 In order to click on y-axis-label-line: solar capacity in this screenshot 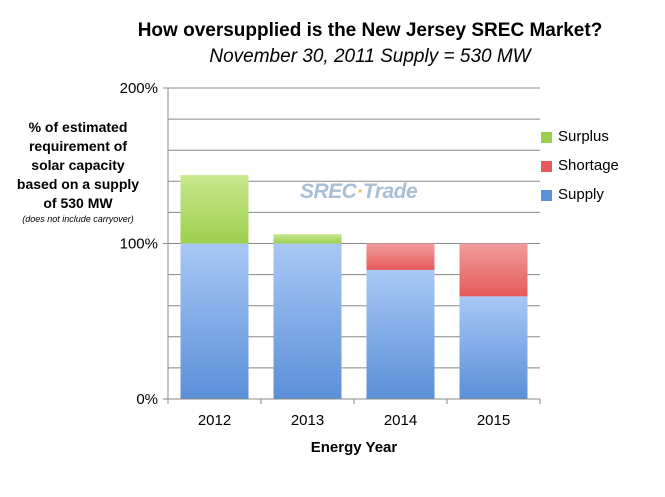, I will do `click(78, 165)`.